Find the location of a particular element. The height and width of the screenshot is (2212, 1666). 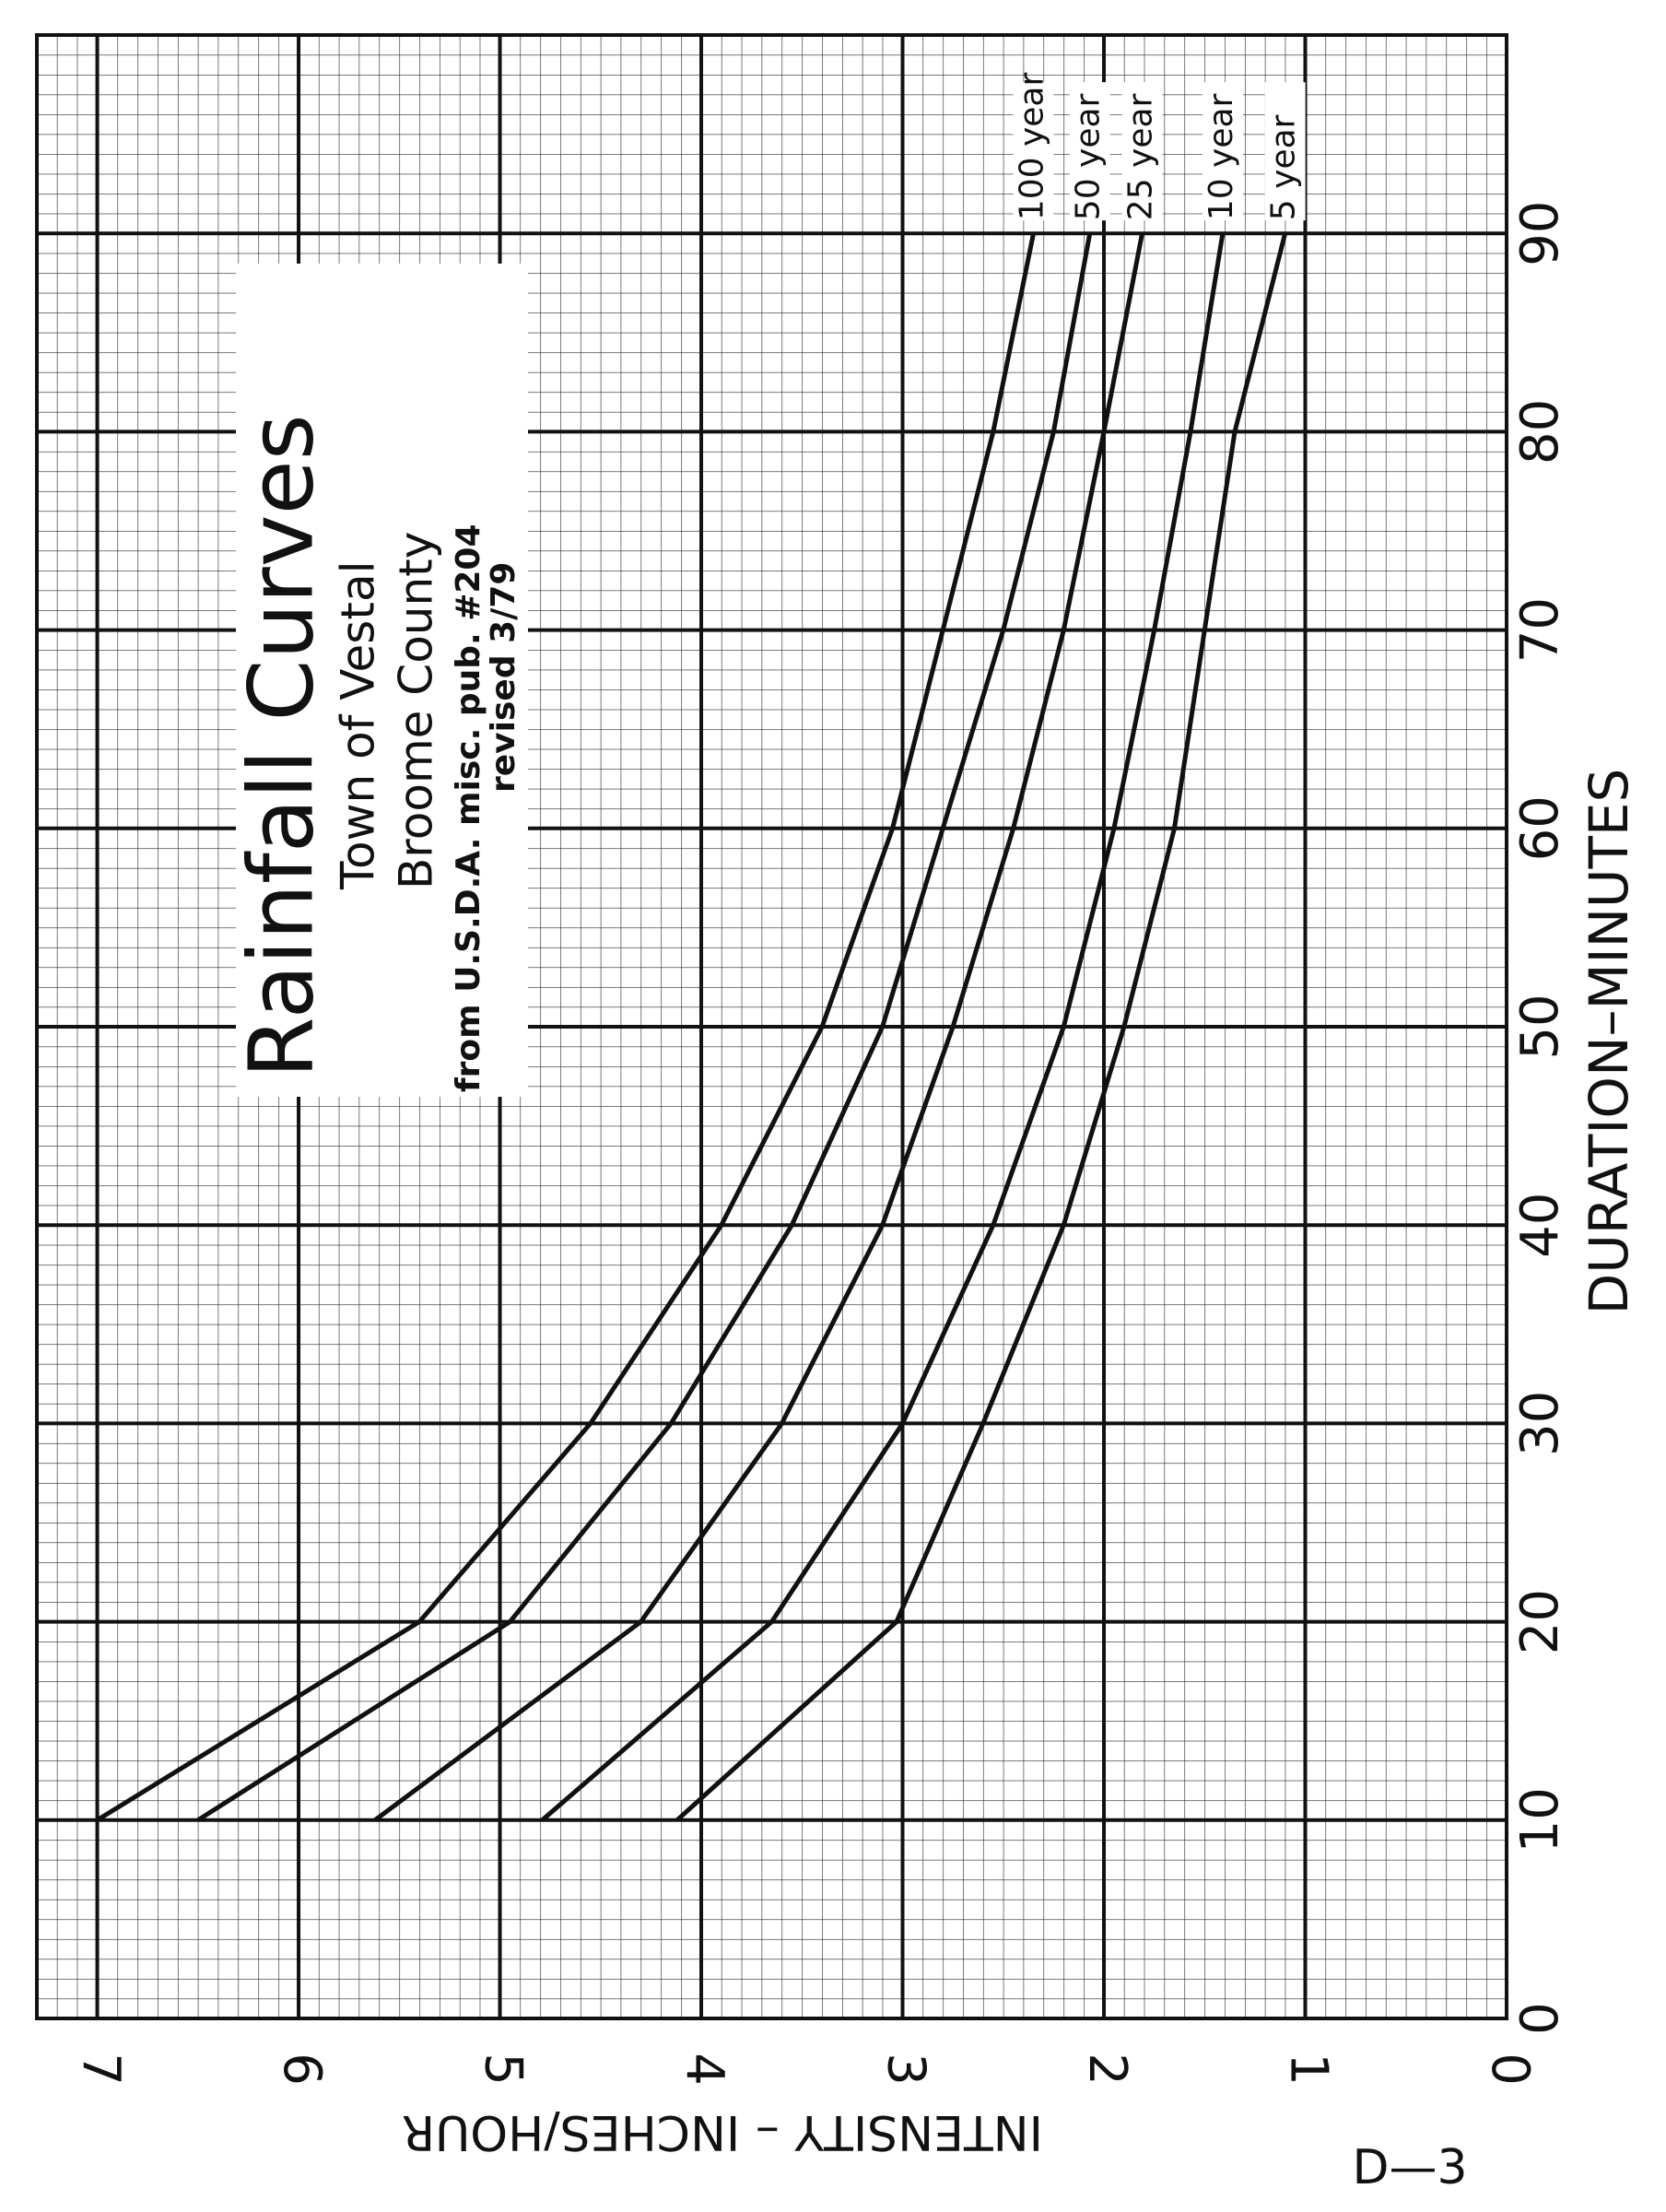

x-tick-label: 0 is located at coordinates (1540, 2018).